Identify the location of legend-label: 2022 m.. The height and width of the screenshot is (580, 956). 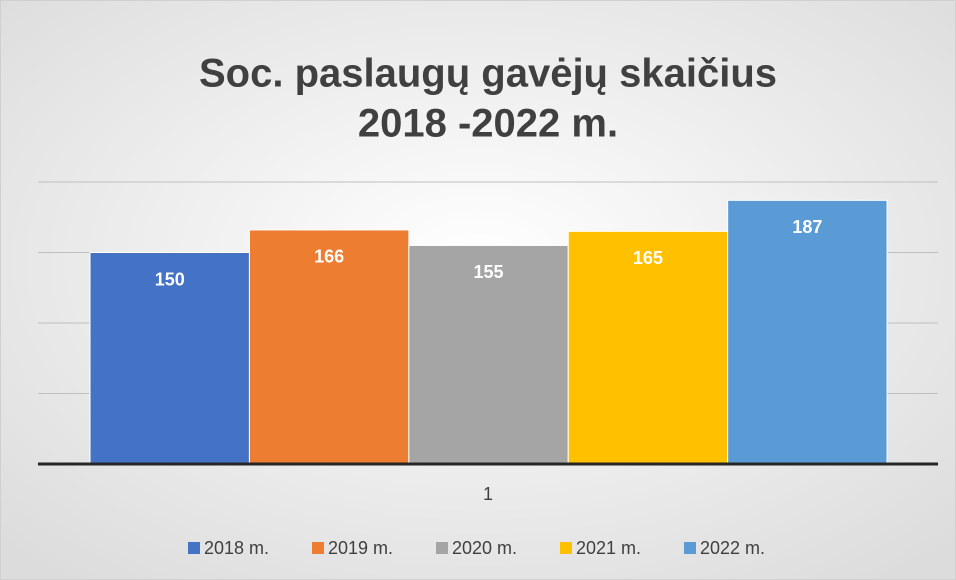
(732, 548).